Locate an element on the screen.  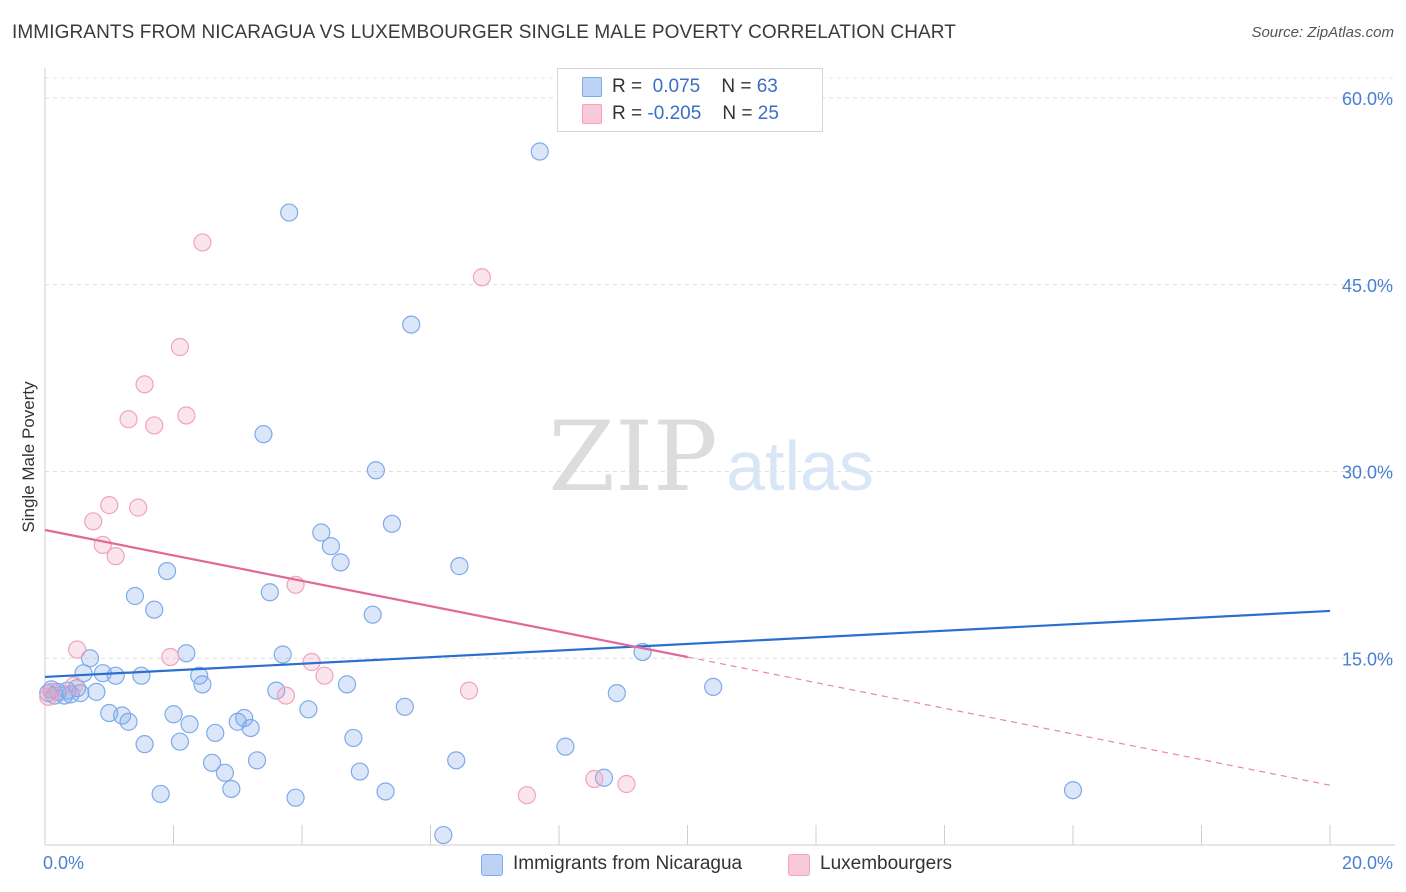
trend-line-nicaragua is located at coordinates (687, 644).